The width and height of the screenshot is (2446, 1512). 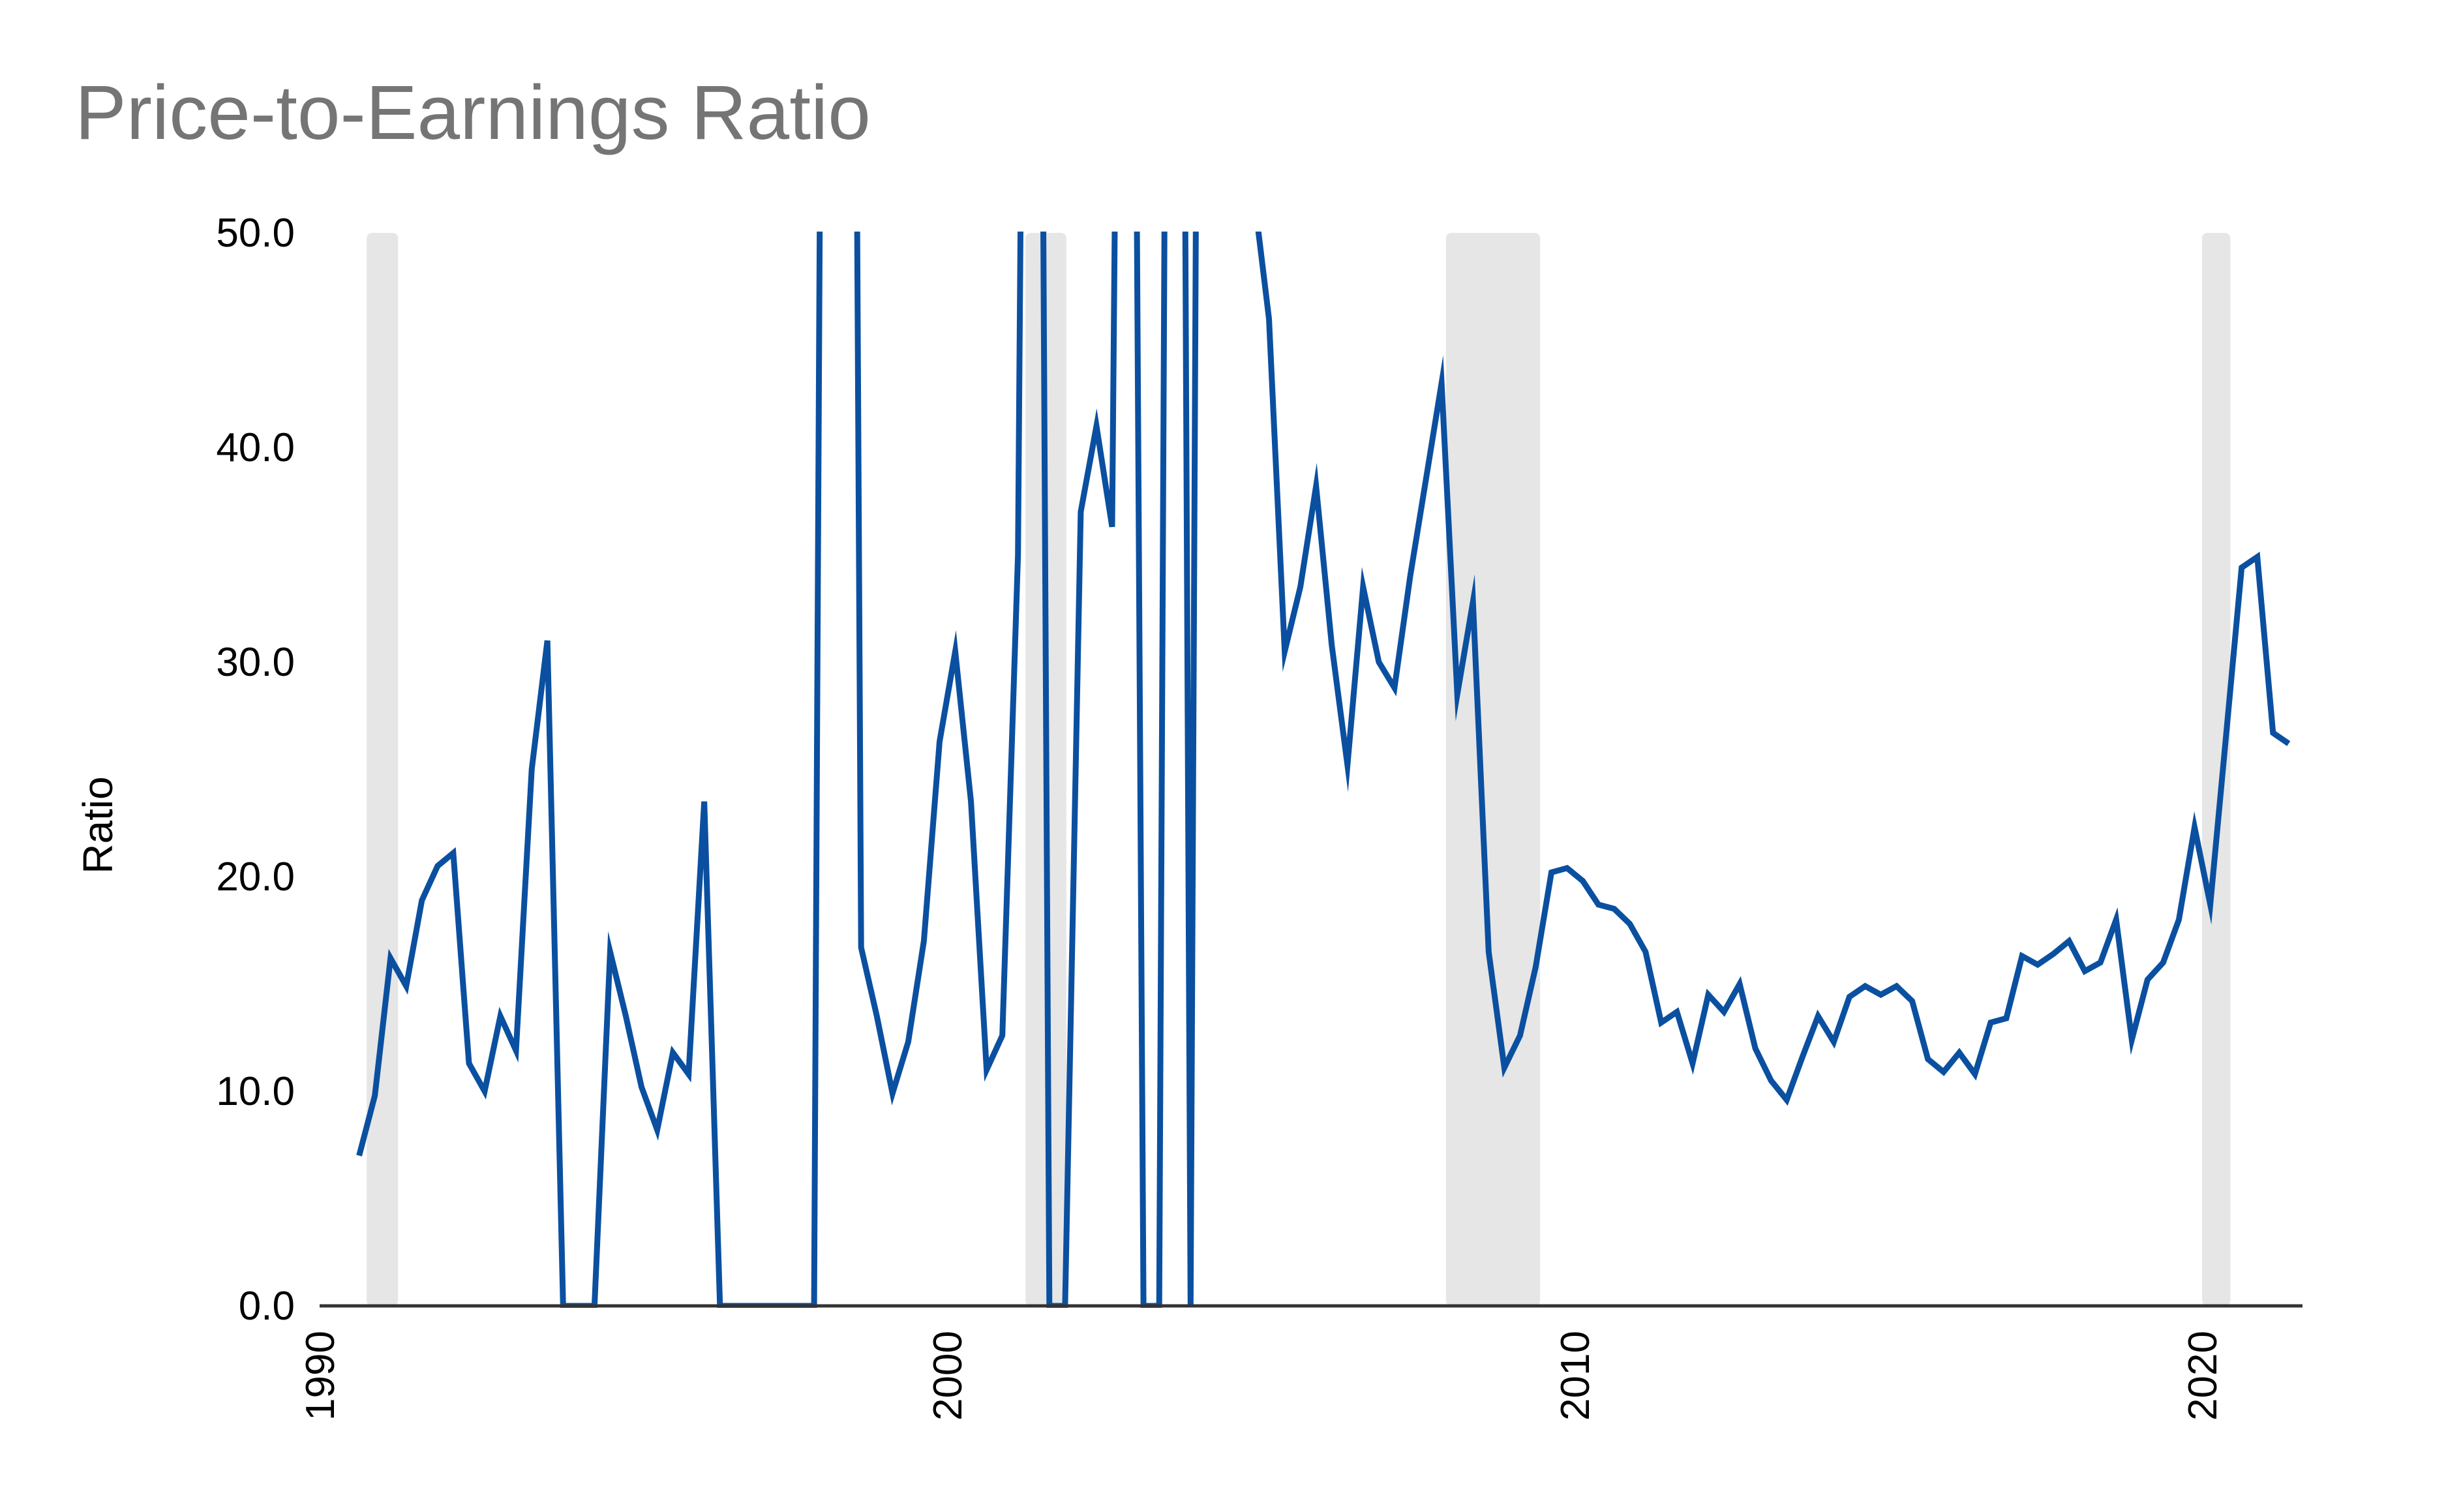 I want to click on y-tick-label: 50.0, so click(x=255, y=233).